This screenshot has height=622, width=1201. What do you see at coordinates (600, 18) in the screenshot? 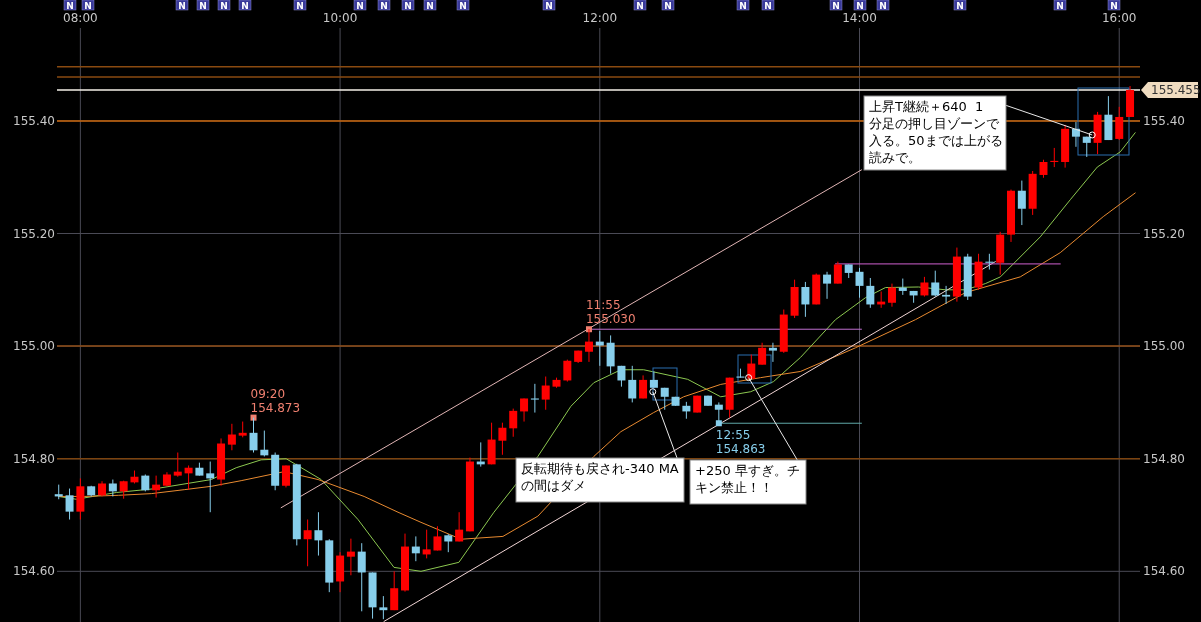
I see `x-tick-label: 12:00` at bounding box center [600, 18].